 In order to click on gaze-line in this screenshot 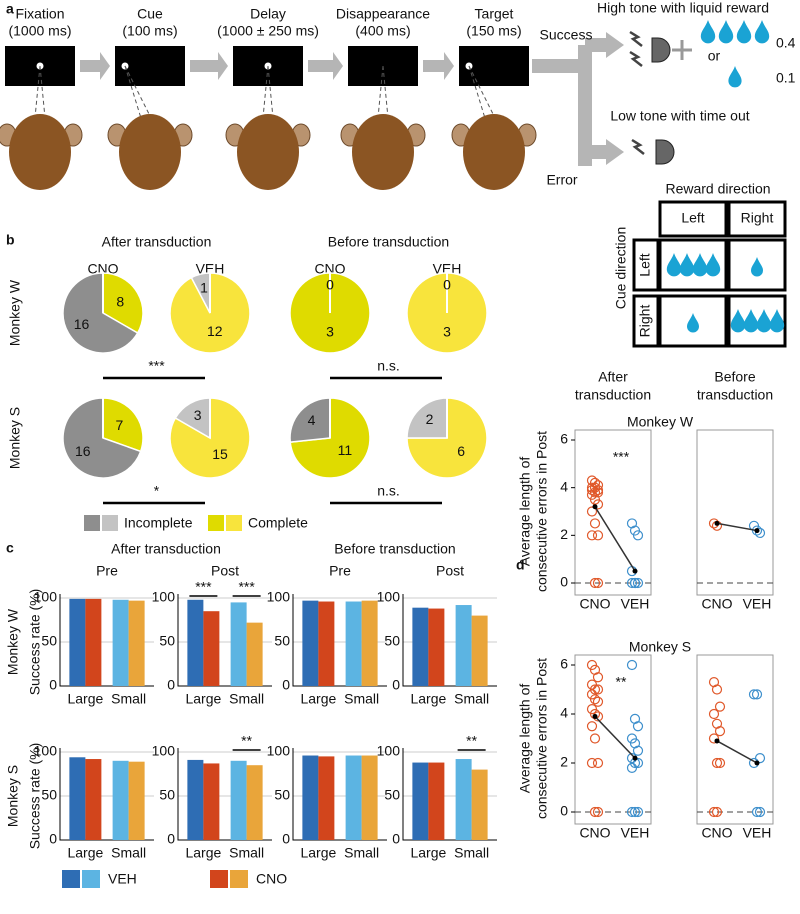, I will do `click(478, 97)`.